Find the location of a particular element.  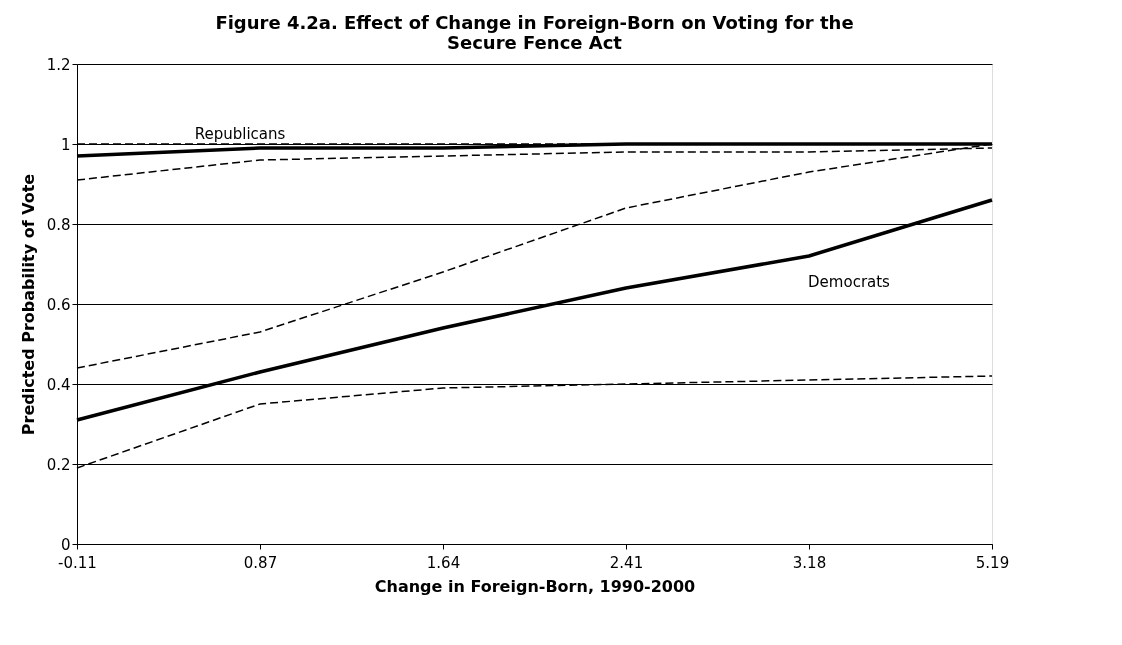

x-tick-label: 5.19 is located at coordinates (992, 562).